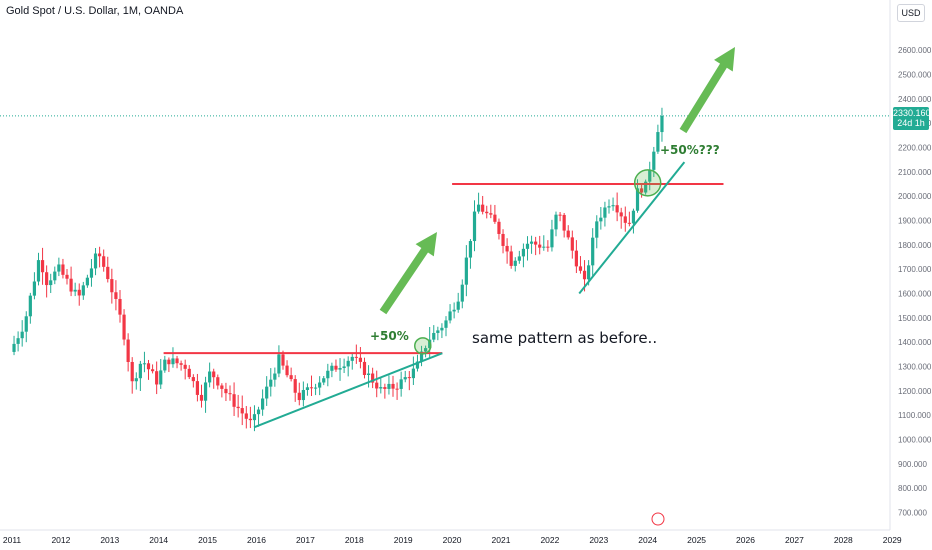 The height and width of the screenshot is (550, 932). Describe the element at coordinates (915, 318) in the screenshot. I see `y-tick-label: 1500.000` at that location.